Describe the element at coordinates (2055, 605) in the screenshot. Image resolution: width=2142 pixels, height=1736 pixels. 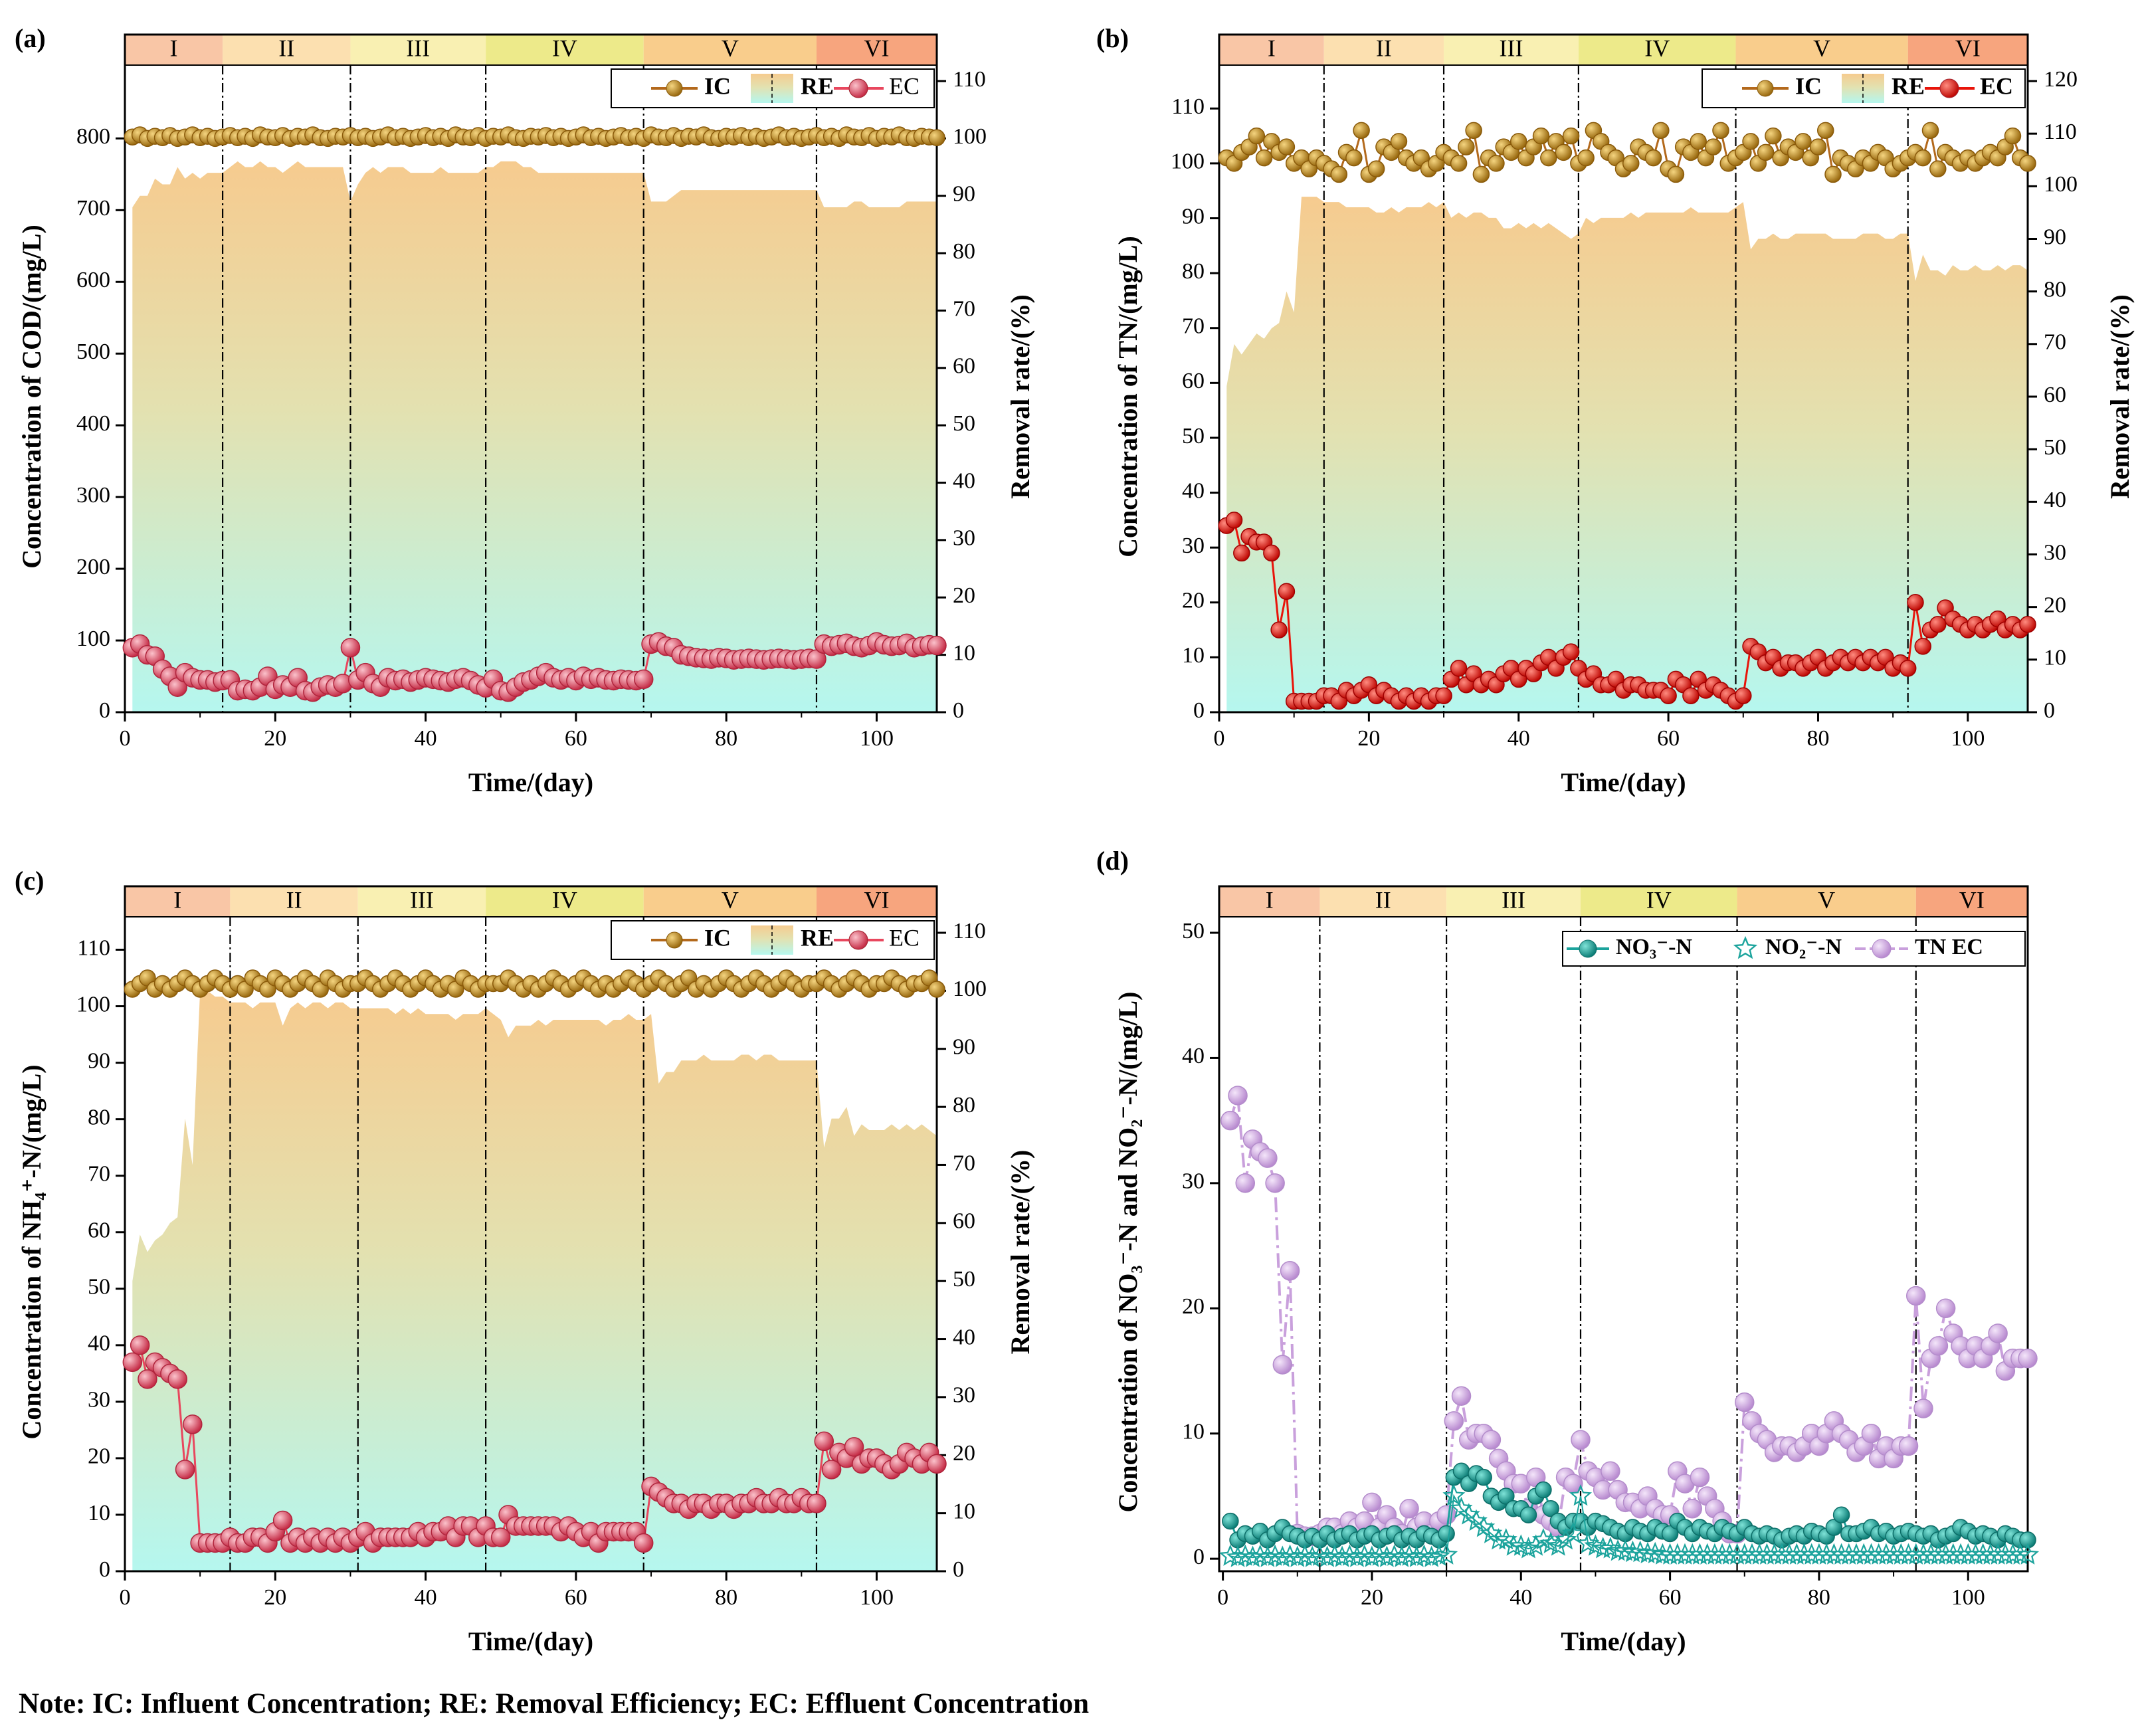
I see `y2-tick-label: 20` at that location.